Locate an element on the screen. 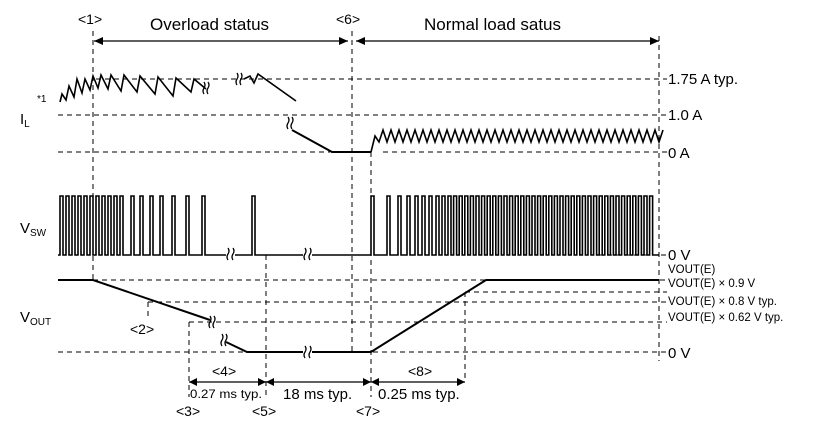  marker-1: <1> is located at coordinates (90, 19).